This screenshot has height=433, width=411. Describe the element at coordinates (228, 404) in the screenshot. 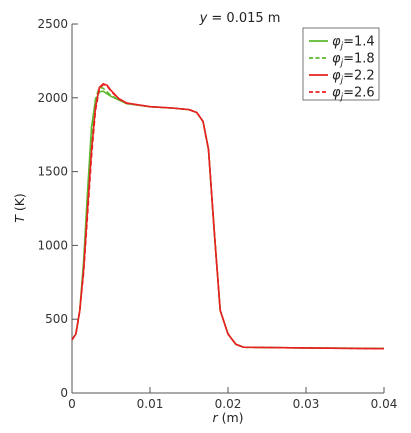

I see `x-tick-label: 0.02` at that location.